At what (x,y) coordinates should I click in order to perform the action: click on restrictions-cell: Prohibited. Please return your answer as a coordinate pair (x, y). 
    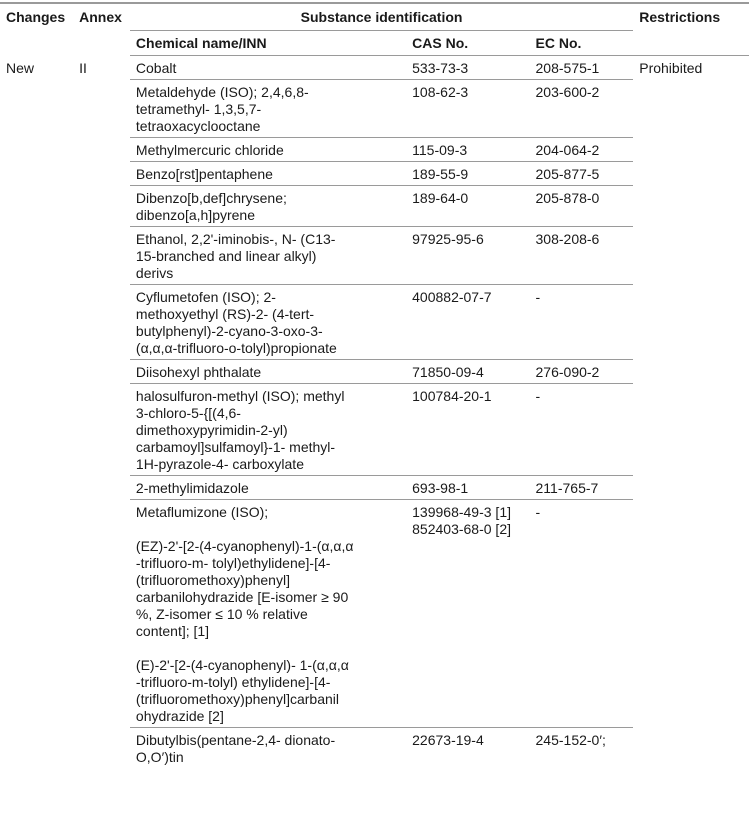
    Looking at the image, I should click on (671, 68).